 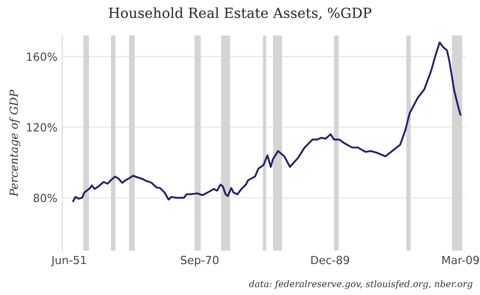 I want to click on y-tick-label: 80%, so click(x=45, y=198).